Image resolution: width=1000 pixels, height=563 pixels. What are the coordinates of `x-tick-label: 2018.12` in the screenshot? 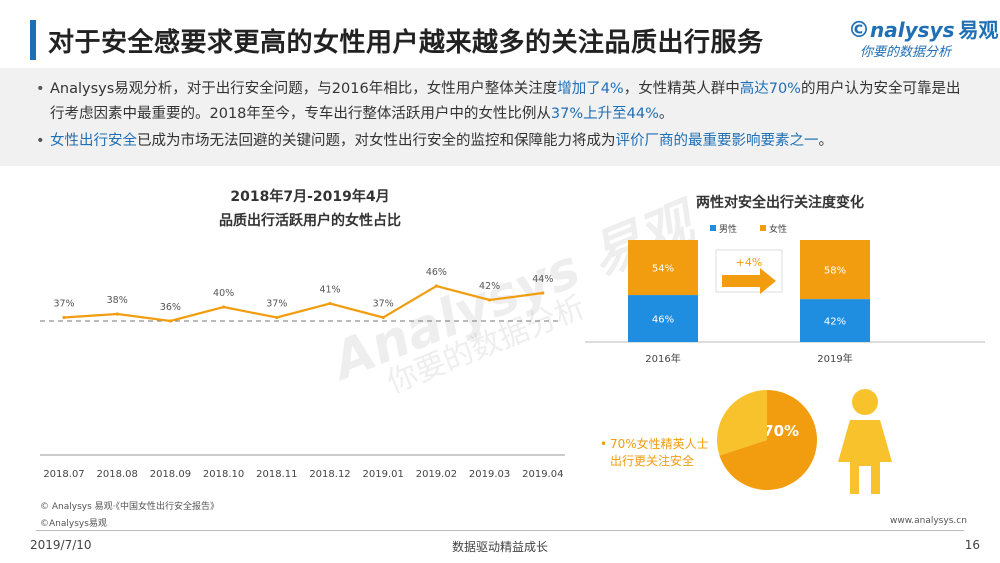 It's located at (329, 474).